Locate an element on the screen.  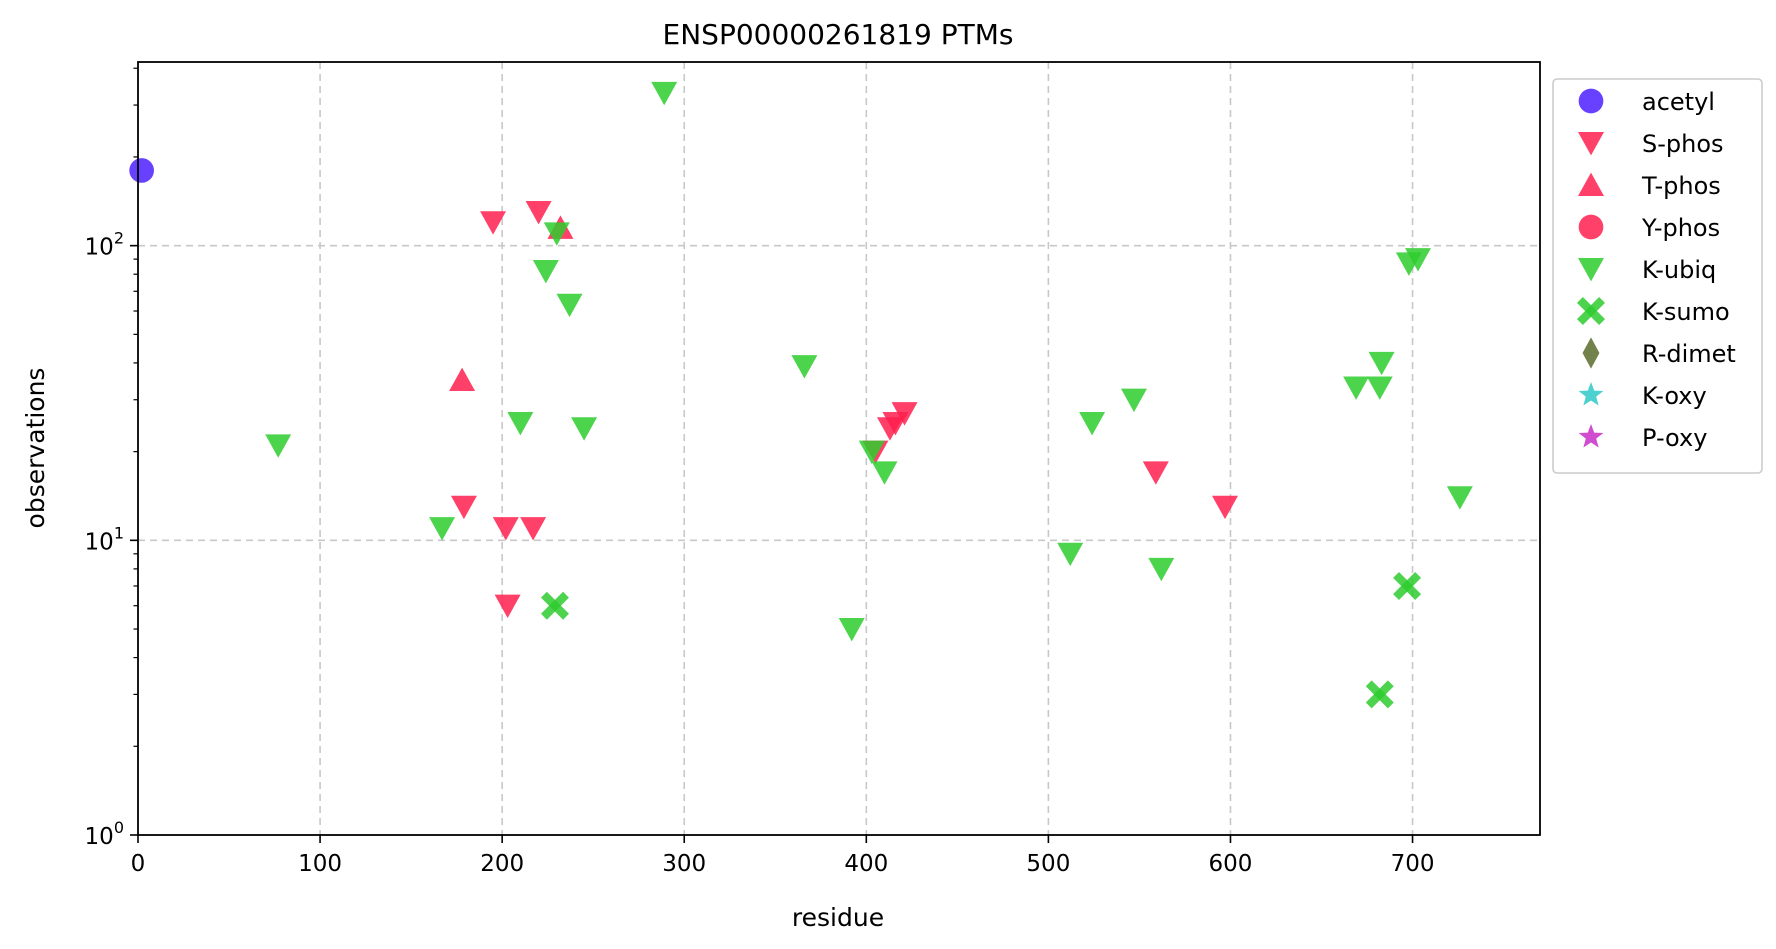
x-axis-ticks: 0 100 200 300 400 500 600 700 is located at coordinates (783, 856).